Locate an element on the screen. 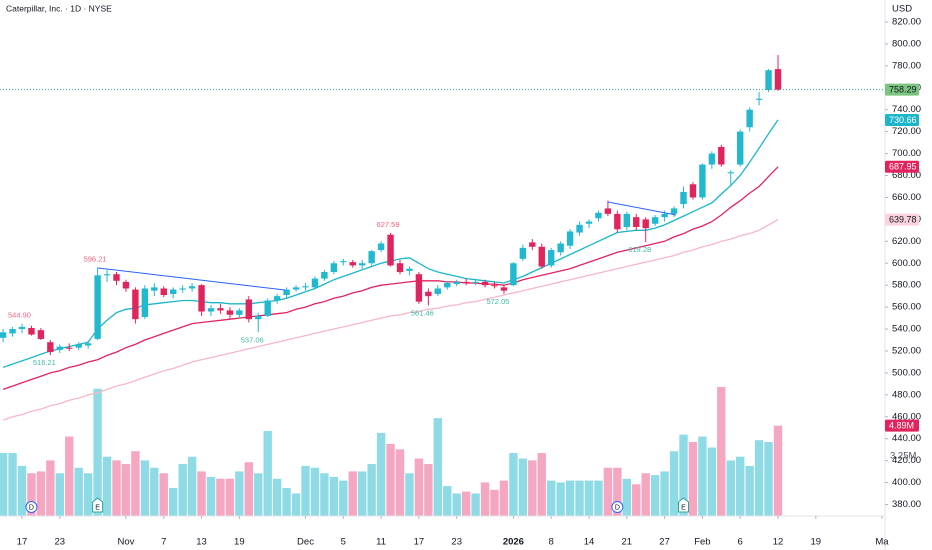 This screenshot has width=932, height=550. x-tick-label: Feb is located at coordinates (702, 542).